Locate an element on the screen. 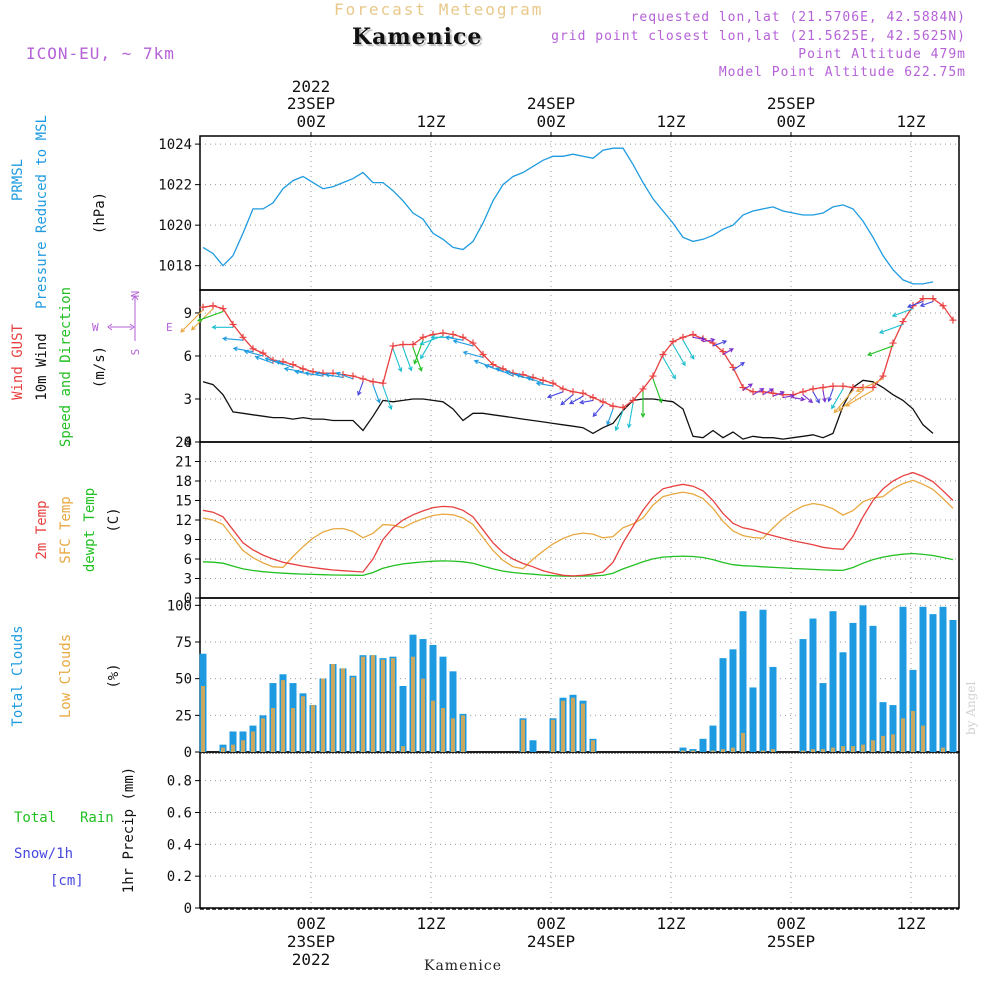 Image resolution: width=1000 pixels, height=1000 pixels. compass-rose is located at coordinates (123, 318).